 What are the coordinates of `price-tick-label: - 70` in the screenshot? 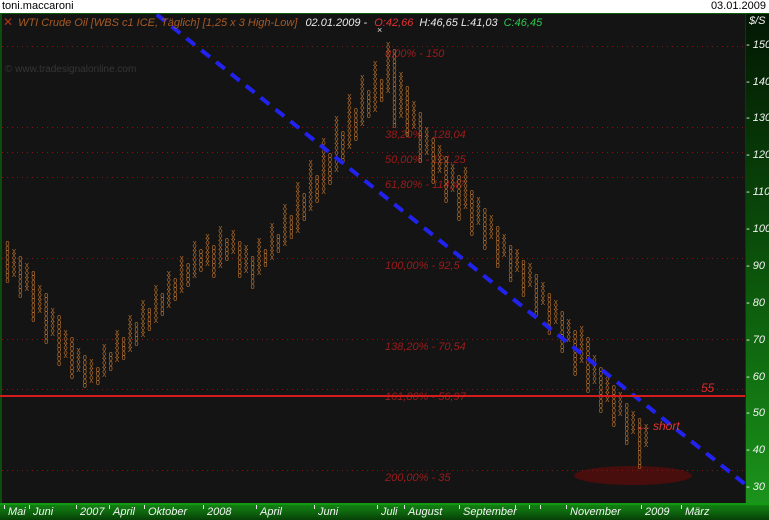 It's located at (755, 340).